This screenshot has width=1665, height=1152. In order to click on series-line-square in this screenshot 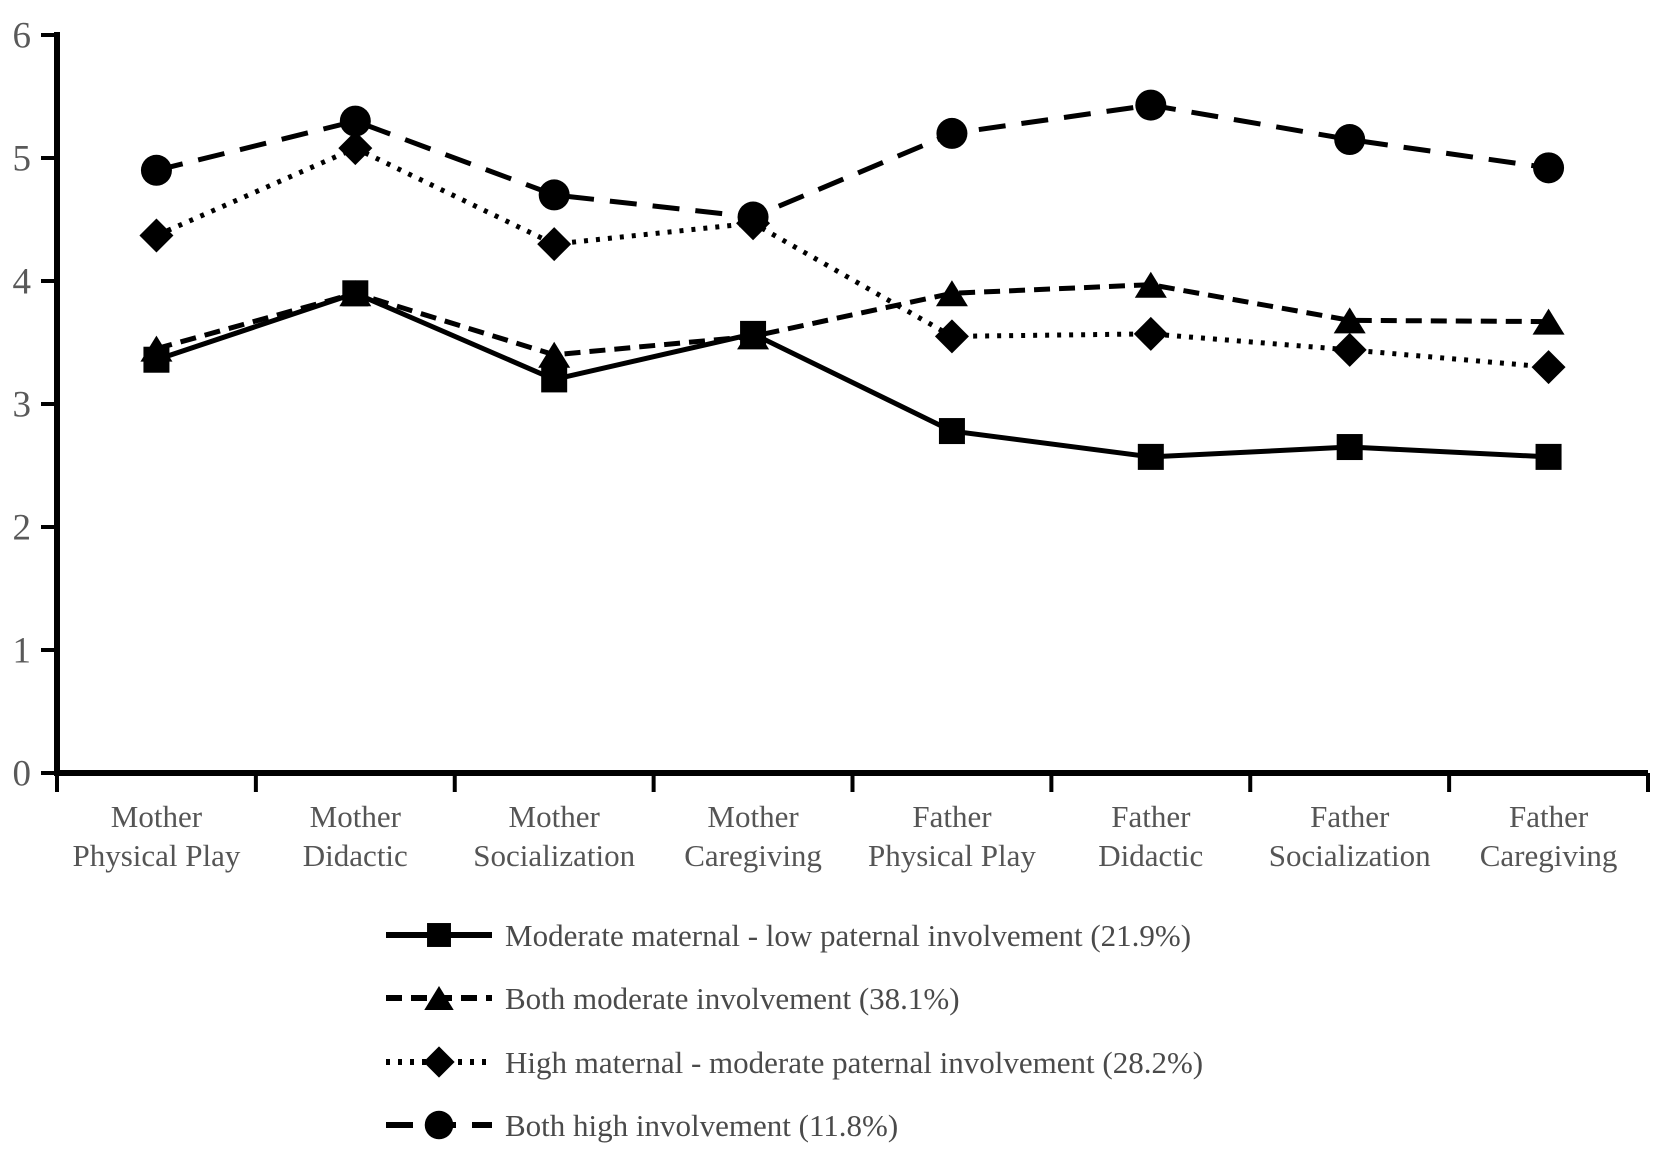, I will do `click(852, 375)`.